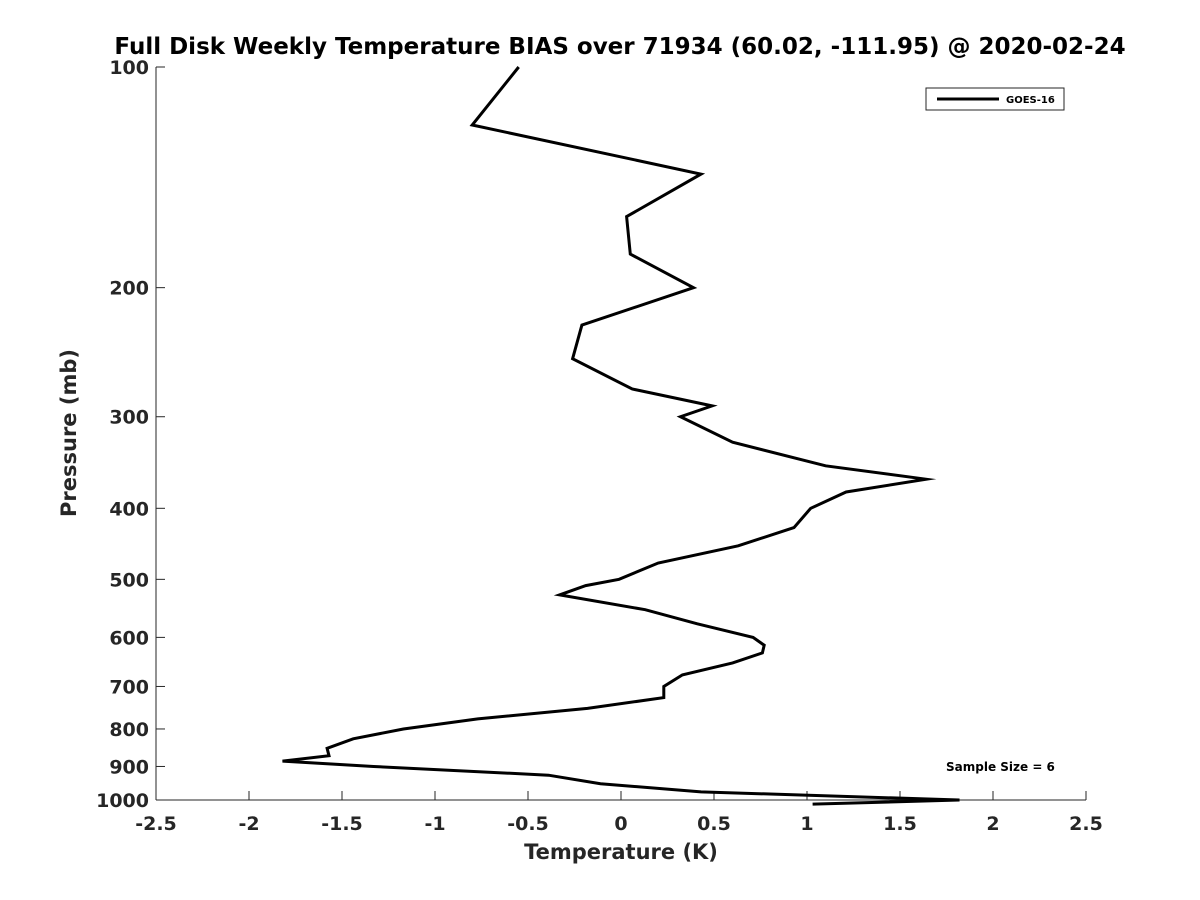 Image resolution: width=1200 pixels, height=900 pixels. What do you see at coordinates (69, 433) in the screenshot?
I see `y-axis-label: Pressure (mb)` at bounding box center [69, 433].